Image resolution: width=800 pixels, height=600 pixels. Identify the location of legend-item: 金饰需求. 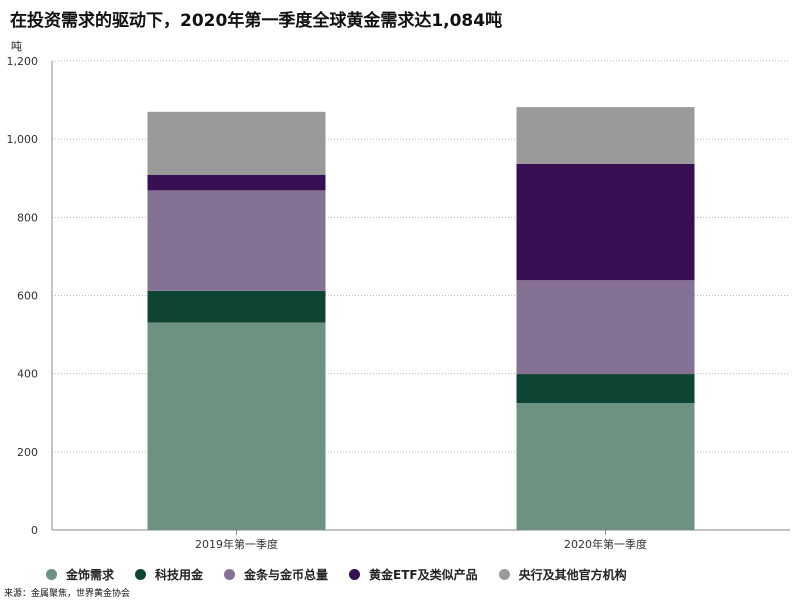
(80, 574).